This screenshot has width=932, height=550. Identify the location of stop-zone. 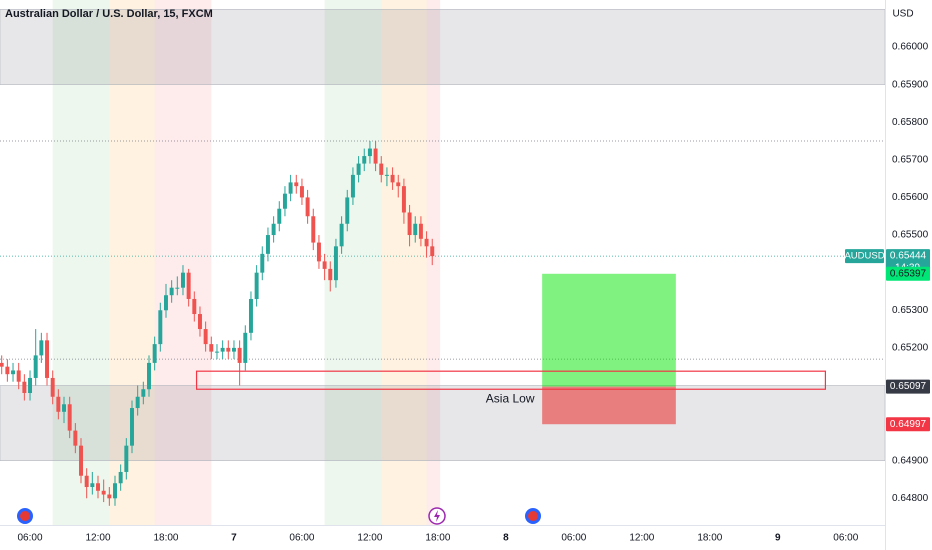
(609, 405).